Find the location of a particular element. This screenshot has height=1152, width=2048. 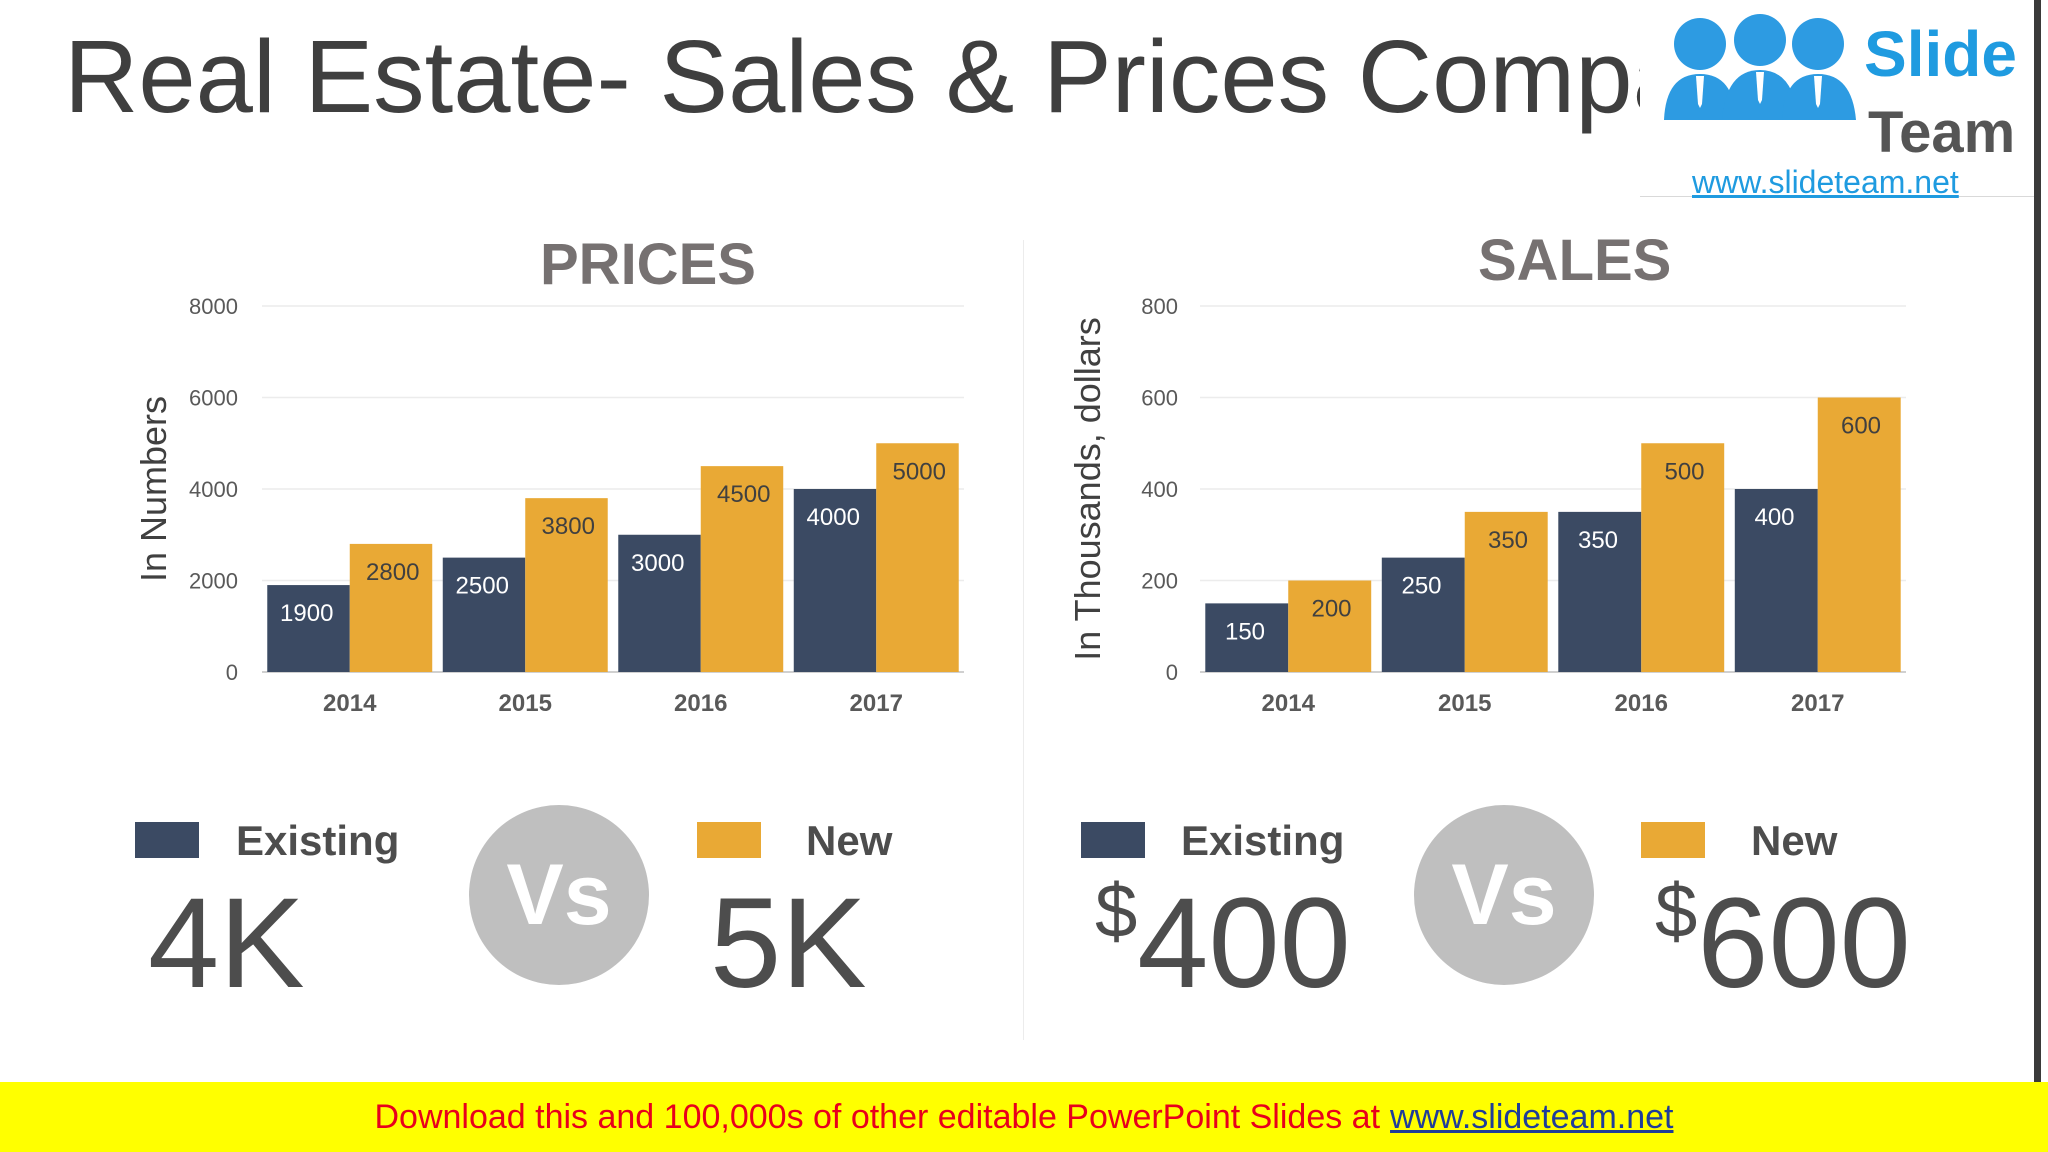

sales-y-tick-label: 200 is located at coordinates (1159, 581).